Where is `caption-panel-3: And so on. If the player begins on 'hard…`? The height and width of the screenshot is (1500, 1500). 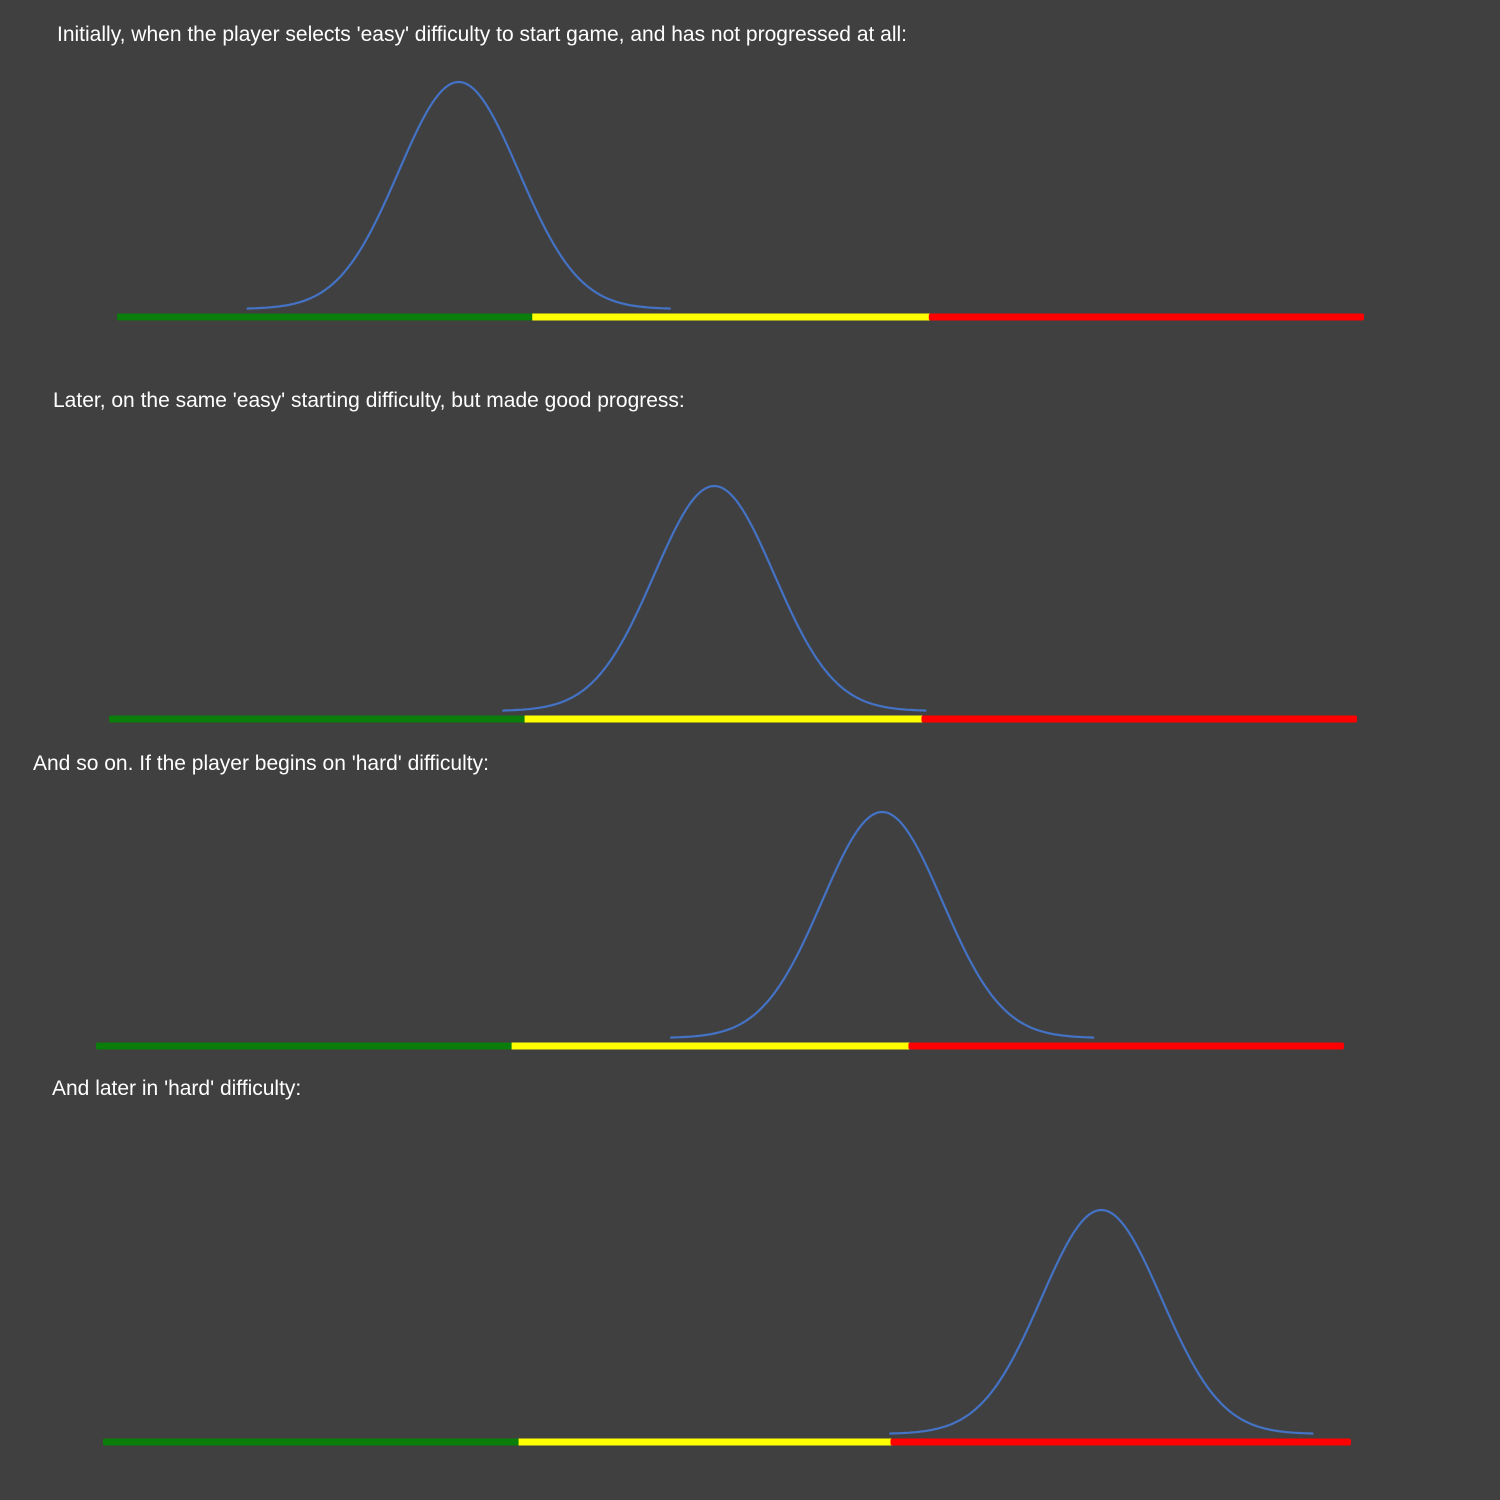 caption-panel-3: And so on. If the player begins on 'hard… is located at coordinates (261, 763).